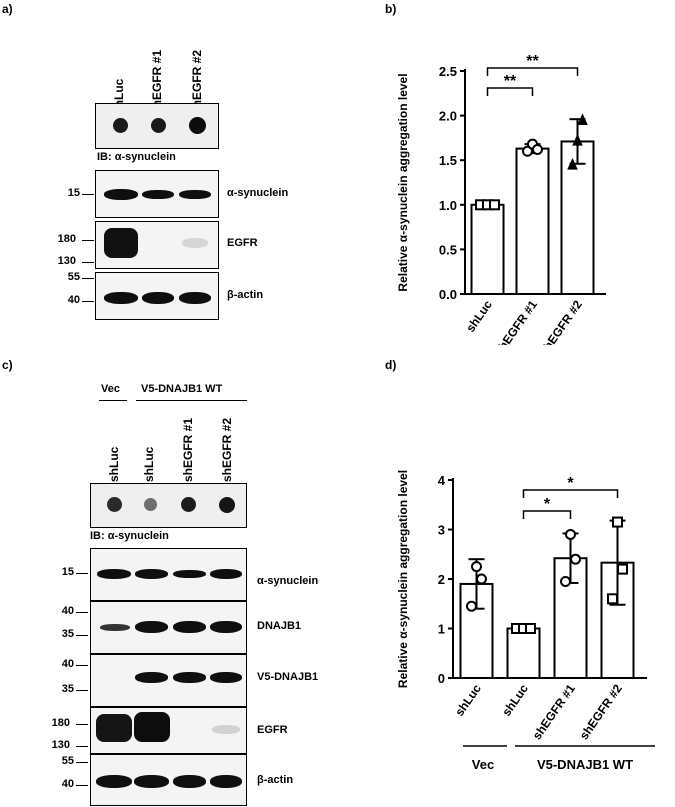 This screenshot has width=675, height=807. I want to click on western-blot-v5-dnajb1, so click(168, 680).